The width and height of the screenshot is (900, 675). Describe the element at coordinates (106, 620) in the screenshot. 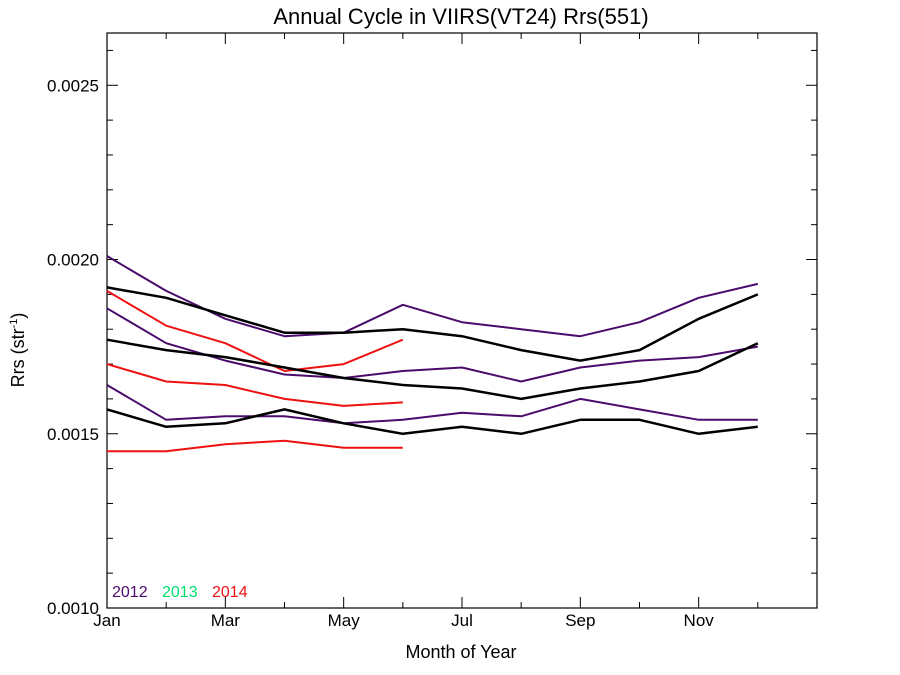

I see `x-tick-label: Jan` at that location.